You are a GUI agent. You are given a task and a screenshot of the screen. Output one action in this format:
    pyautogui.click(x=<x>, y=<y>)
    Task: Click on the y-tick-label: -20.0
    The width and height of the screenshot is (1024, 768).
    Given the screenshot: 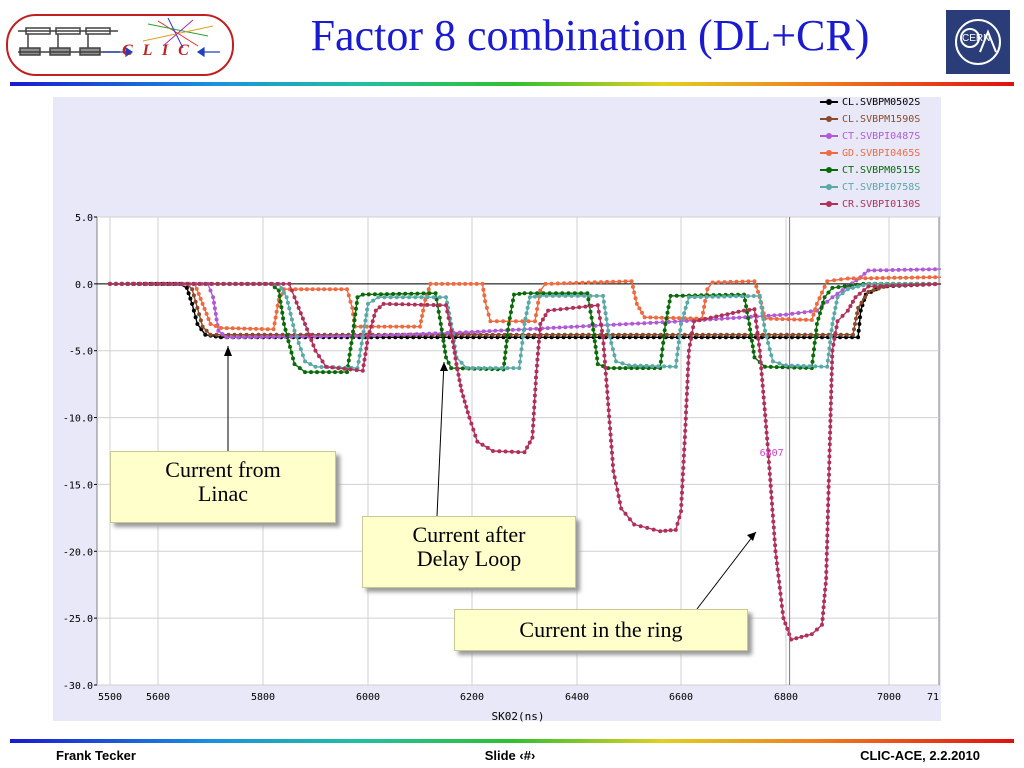 What is the action you would take?
    pyautogui.click(x=78, y=552)
    